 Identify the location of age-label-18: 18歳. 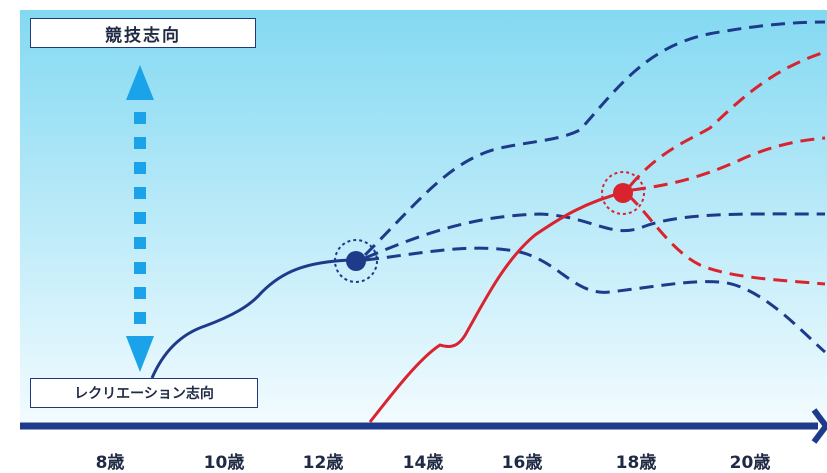
(636, 463).